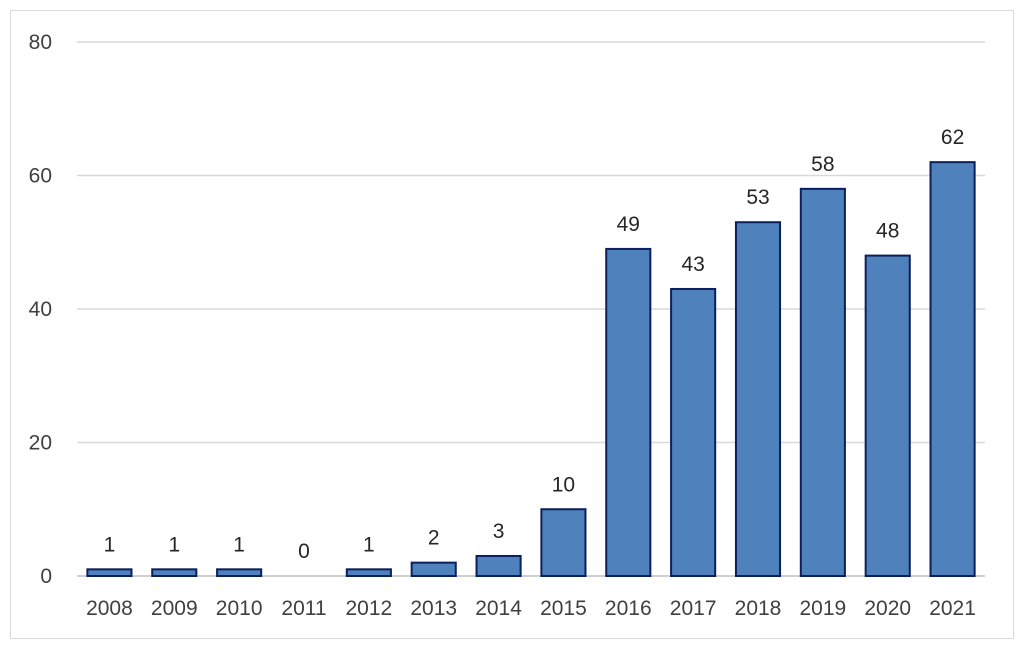  I want to click on y-tick-label: 80, so click(40, 42).